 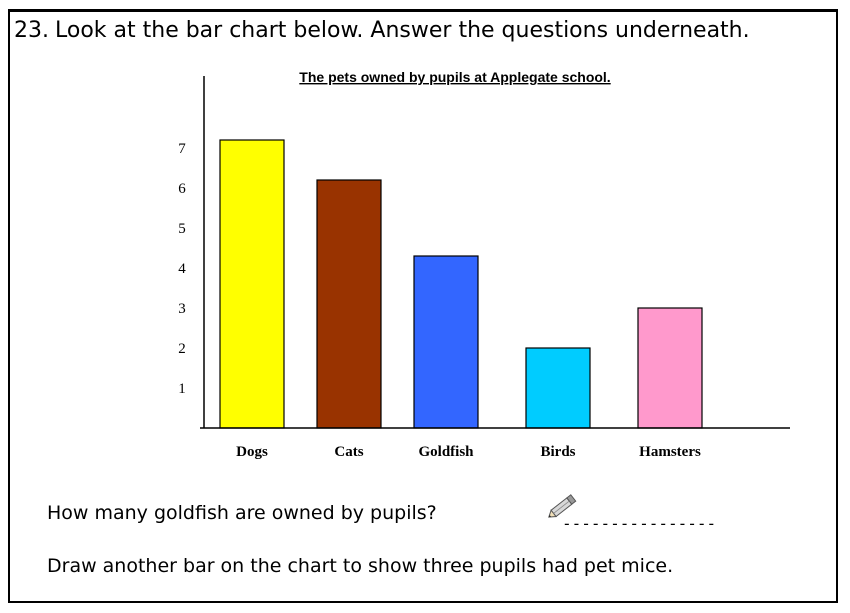 What do you see at coordinates (446, 452) in the screenshot?
I see `category-label-goldfish: Goldfish` at bounding box center [446, 452].